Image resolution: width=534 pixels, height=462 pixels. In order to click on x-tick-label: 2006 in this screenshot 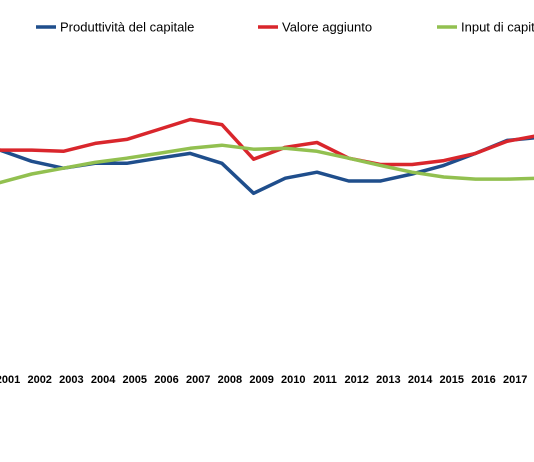, I will do `click(166, 380)`.